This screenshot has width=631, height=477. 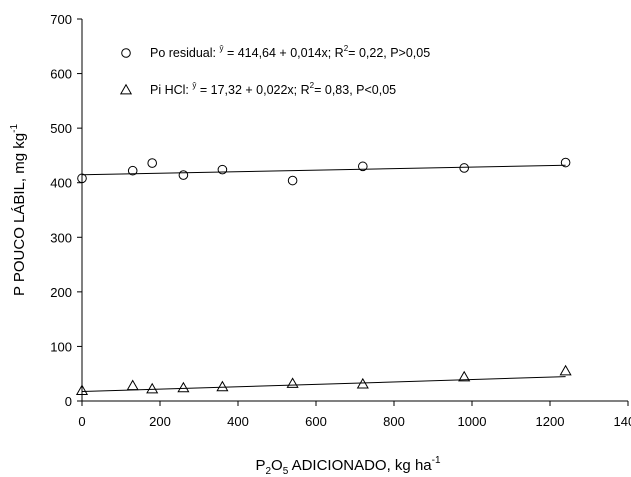 I want to click on legend-marker-triangle, so click(x=126, y=89).